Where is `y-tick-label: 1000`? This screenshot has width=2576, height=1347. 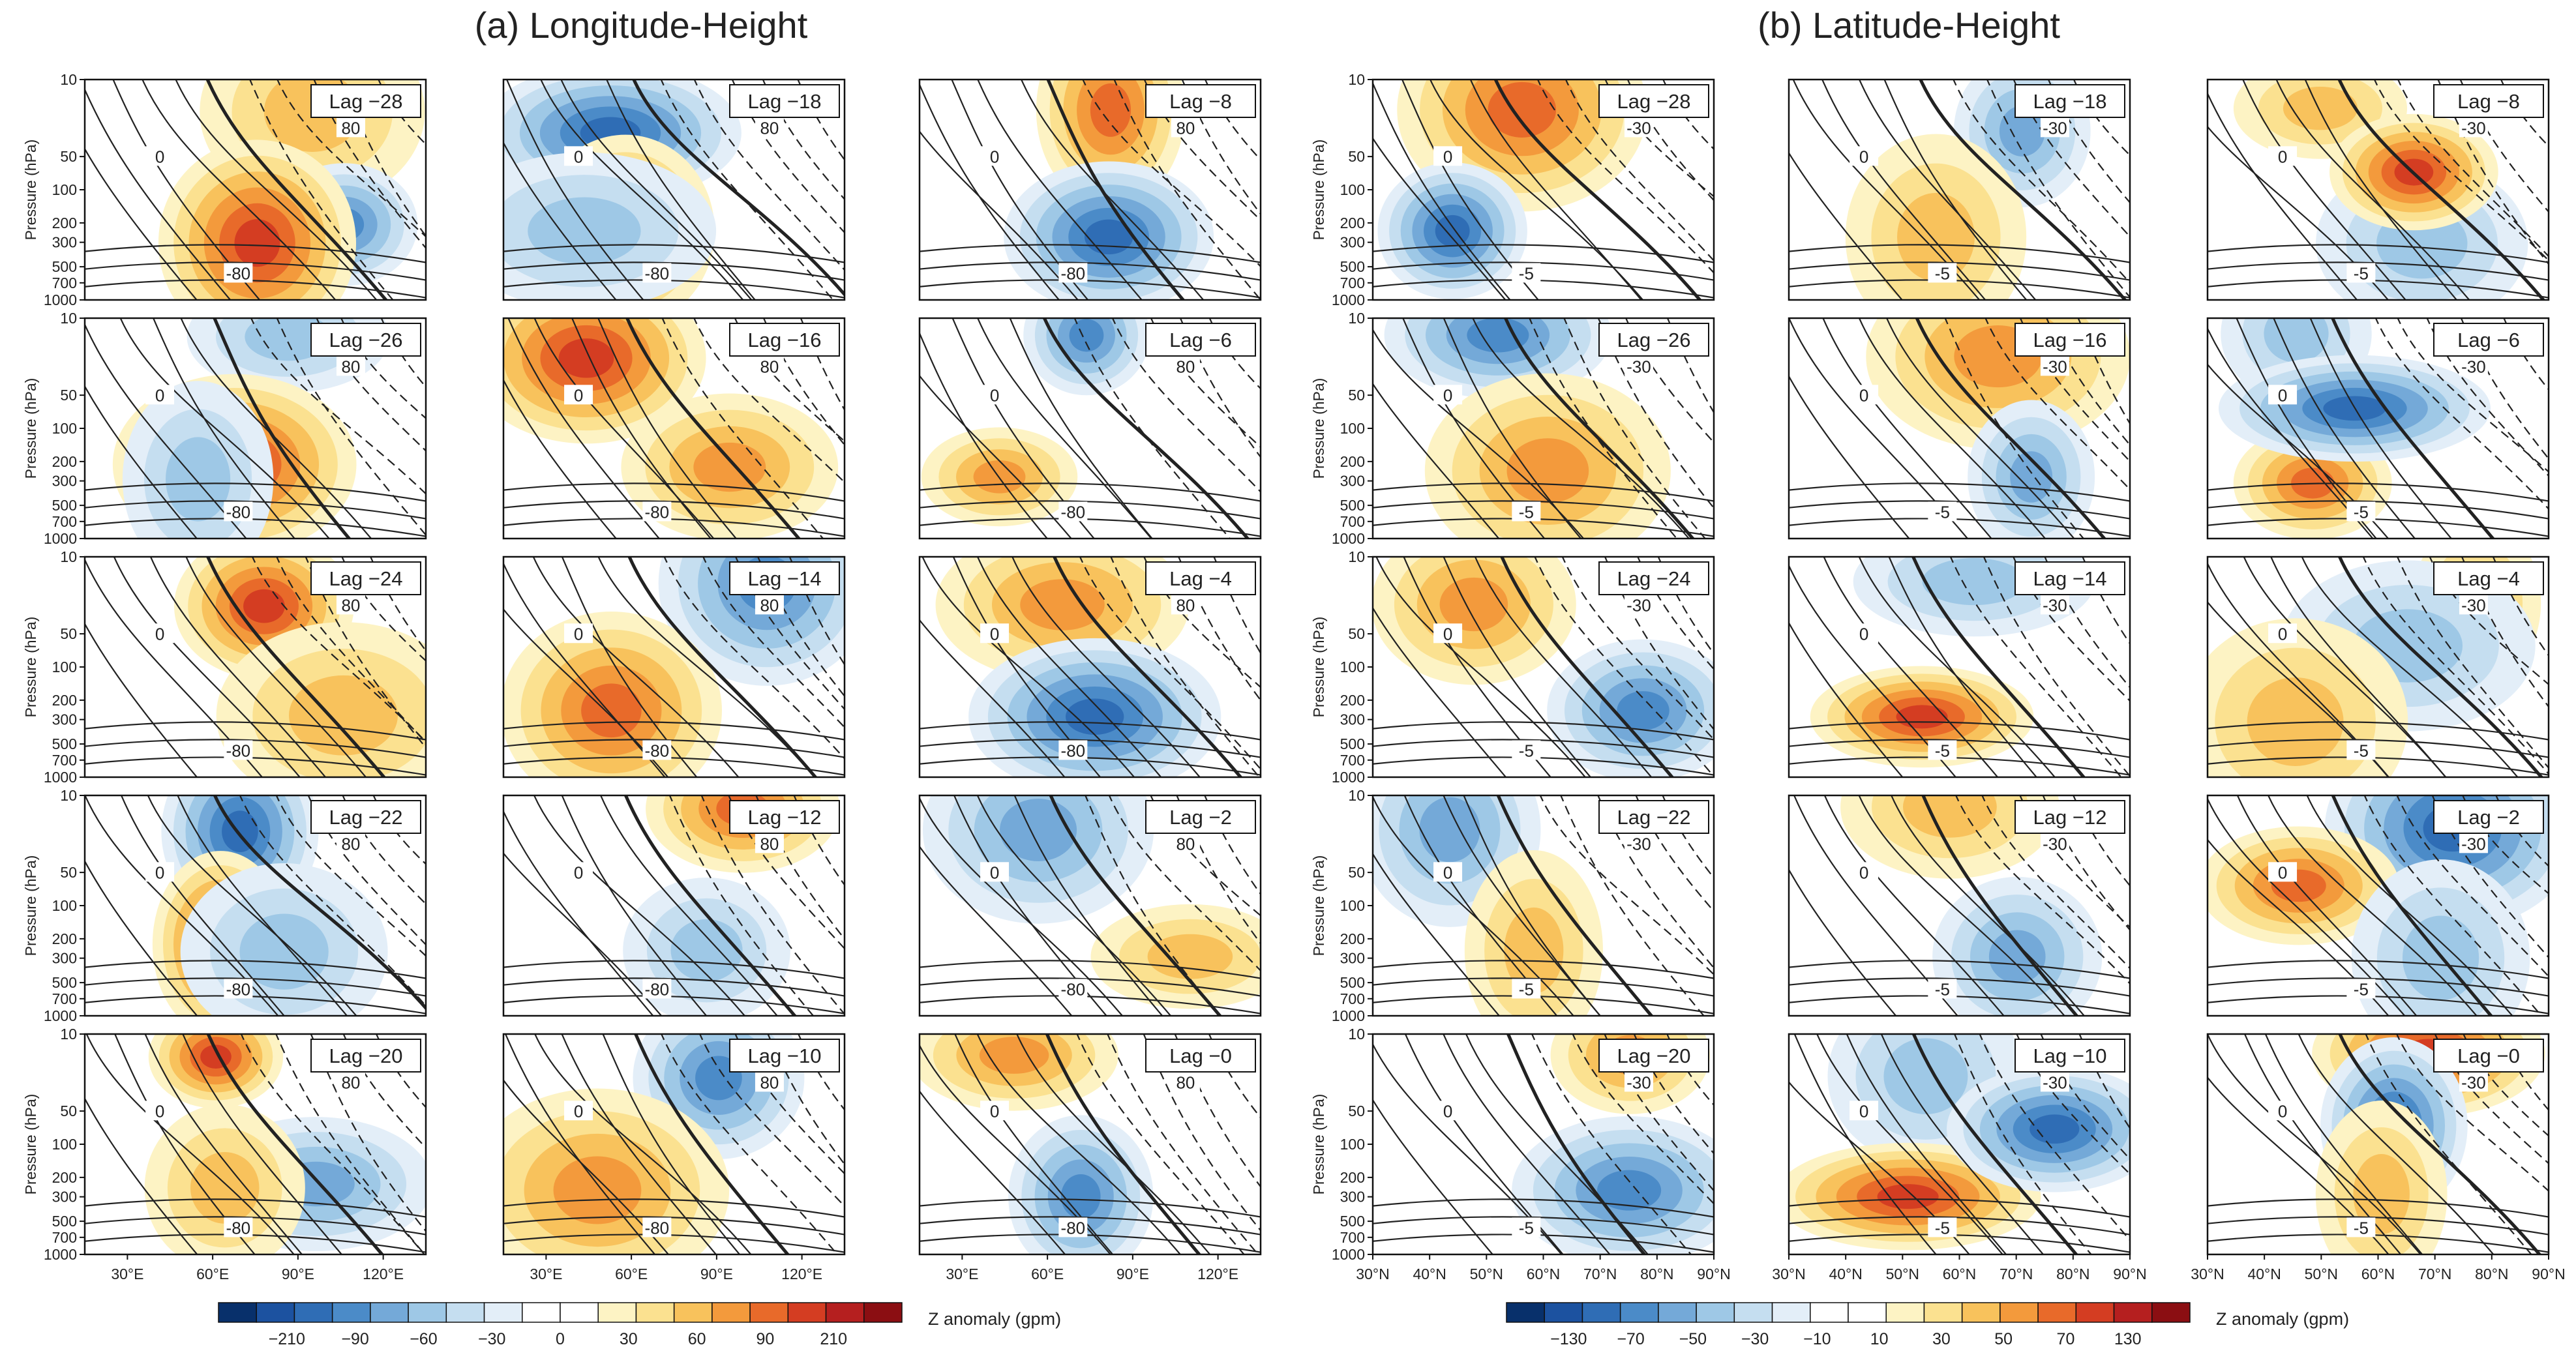
y-tick-label: 1000 is located at coordinates (1348, 538).